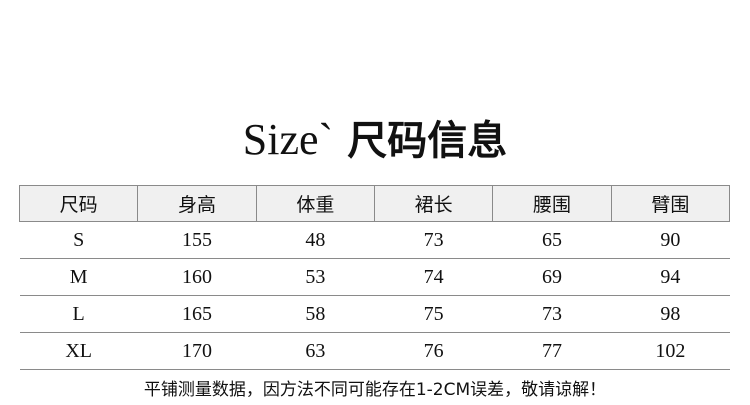 The width and height of the screenshot is (750, 405). I want to click on header-cell: 裙长, so click(433, 203).